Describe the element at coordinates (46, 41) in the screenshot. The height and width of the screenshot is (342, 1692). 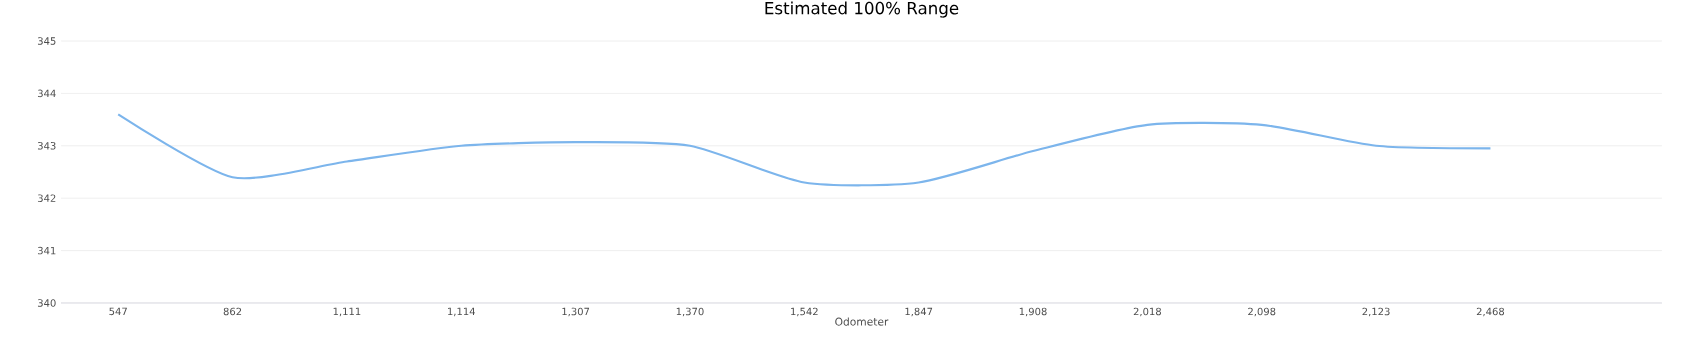
I see `y-tick-label: 345` at that location.